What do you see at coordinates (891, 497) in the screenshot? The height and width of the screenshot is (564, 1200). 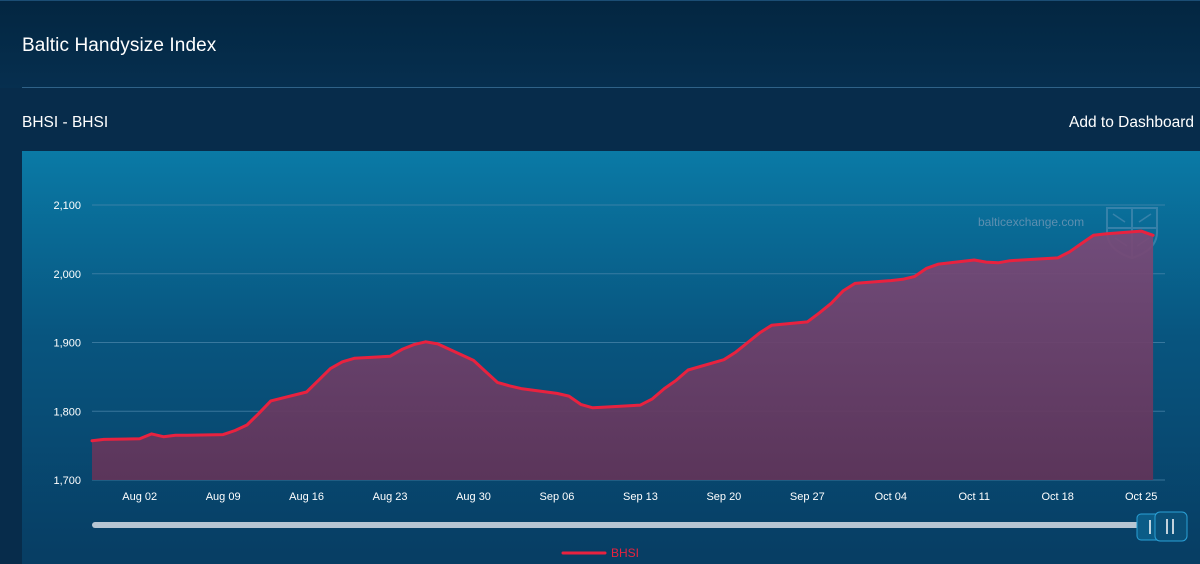 I see `x-tick-label: Oct 04` at bounding box center [891, 497].